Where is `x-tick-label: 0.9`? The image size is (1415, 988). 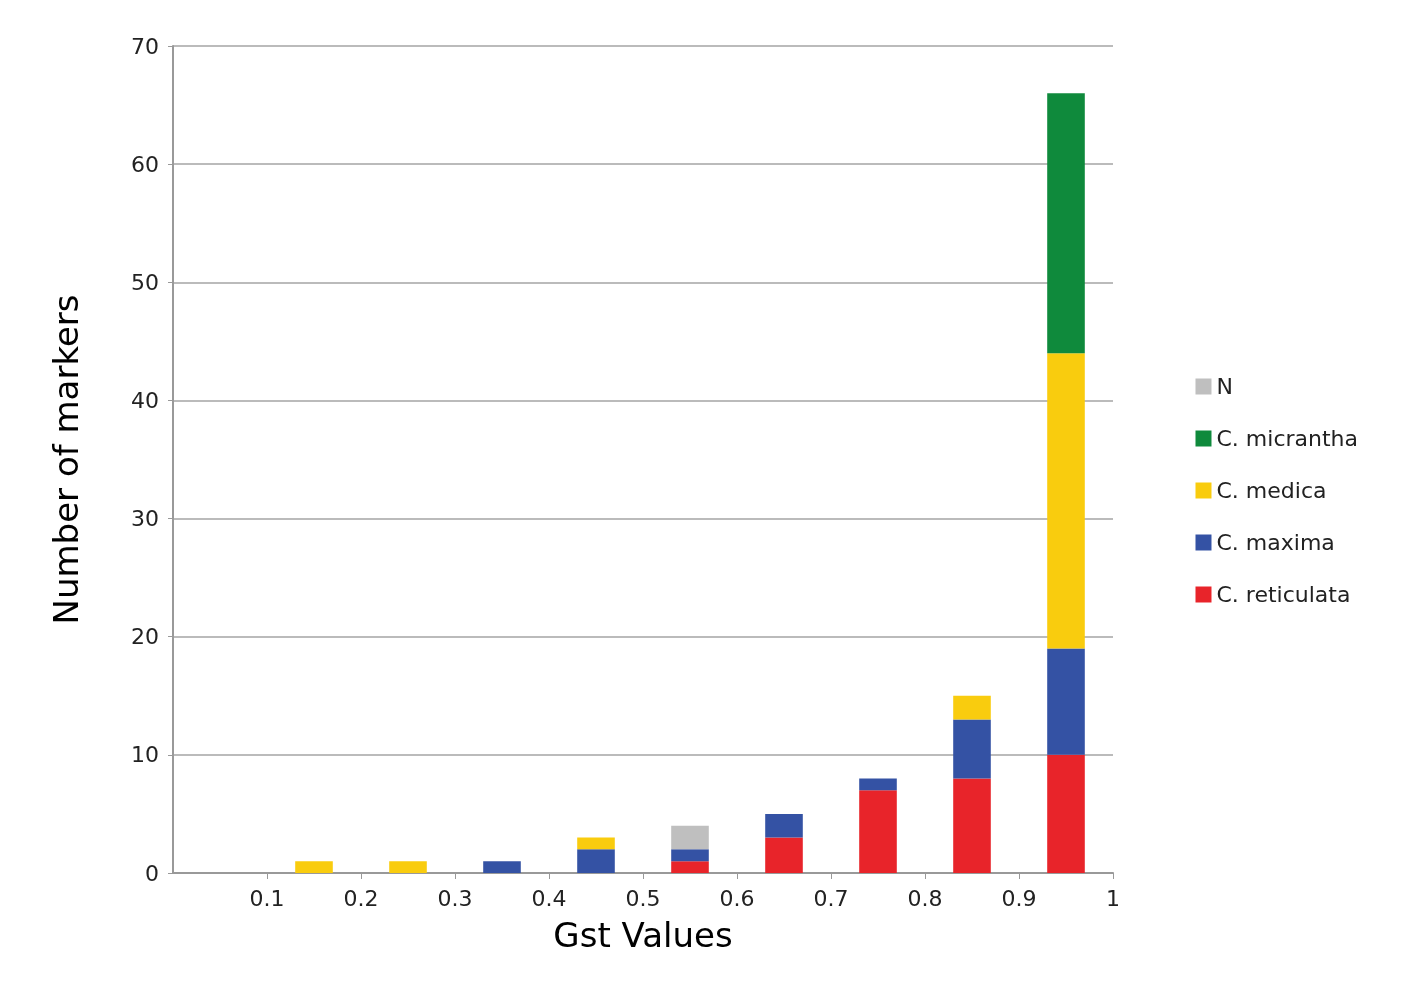
x-tick-label: 0.9 is located at coordinates (1019, 898).